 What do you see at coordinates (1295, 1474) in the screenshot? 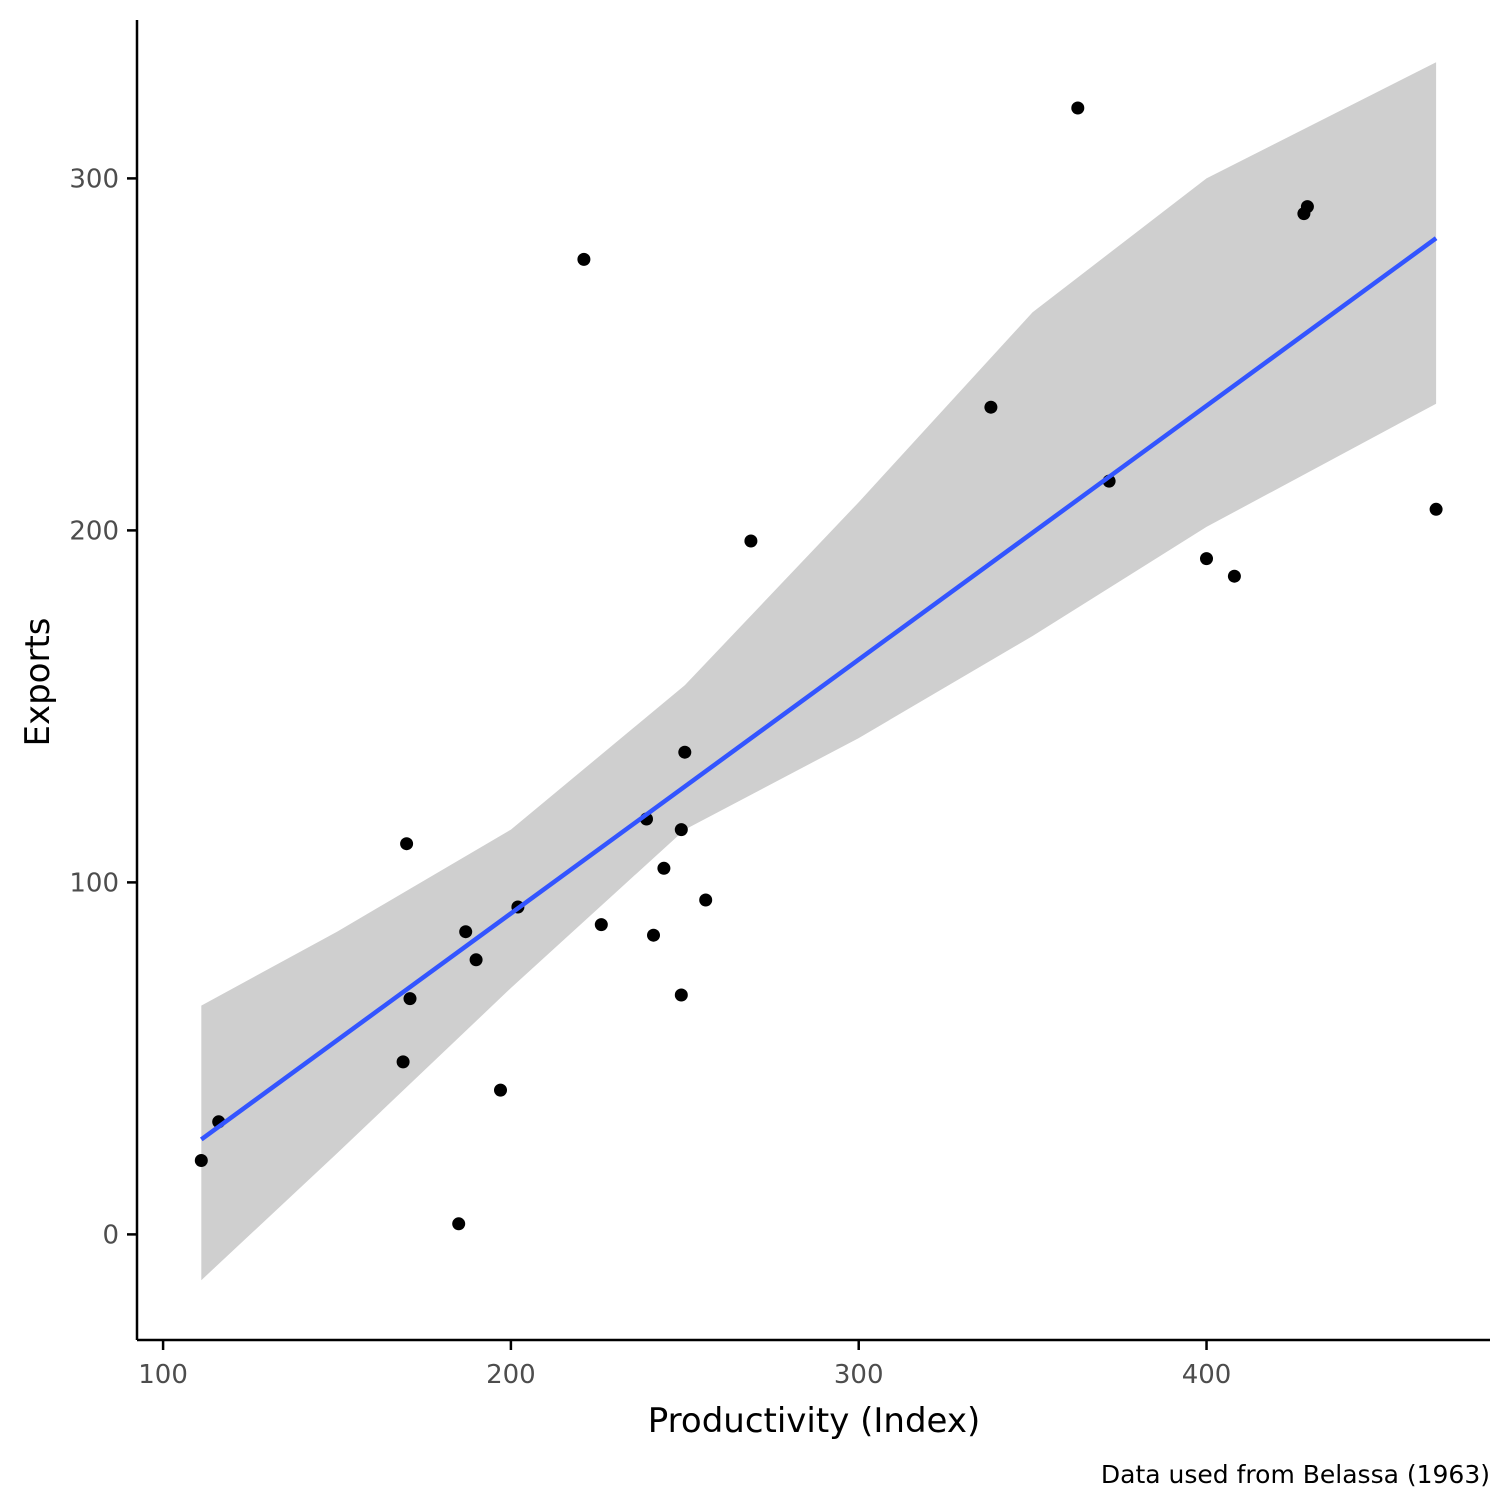
I see `chart-caption: Data used from Belassa (1963)` at bounding box center [1295, 1474].